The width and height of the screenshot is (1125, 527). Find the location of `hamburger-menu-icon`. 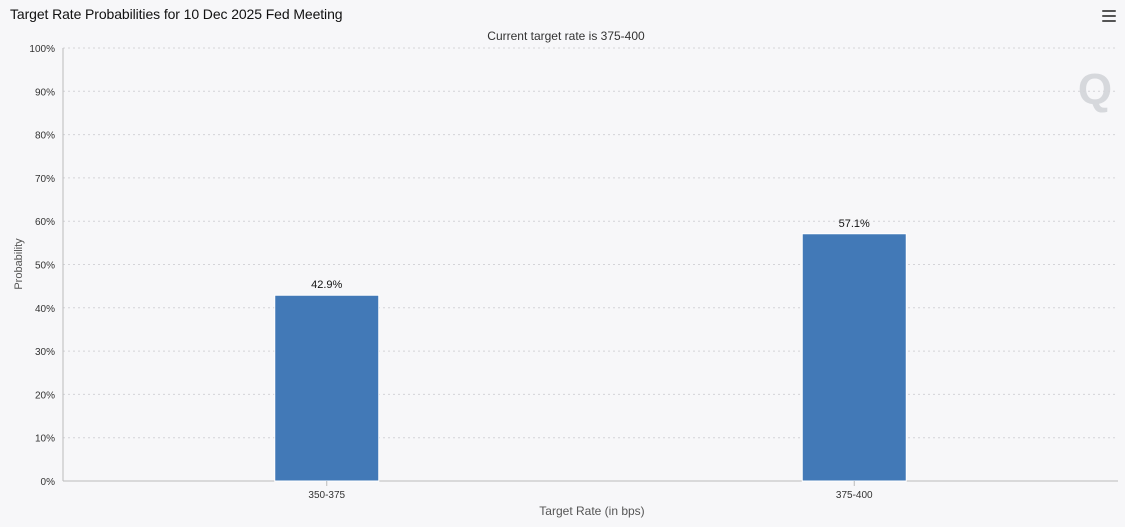

hamburger-menu-icon is located at coordinates (1109, 16).